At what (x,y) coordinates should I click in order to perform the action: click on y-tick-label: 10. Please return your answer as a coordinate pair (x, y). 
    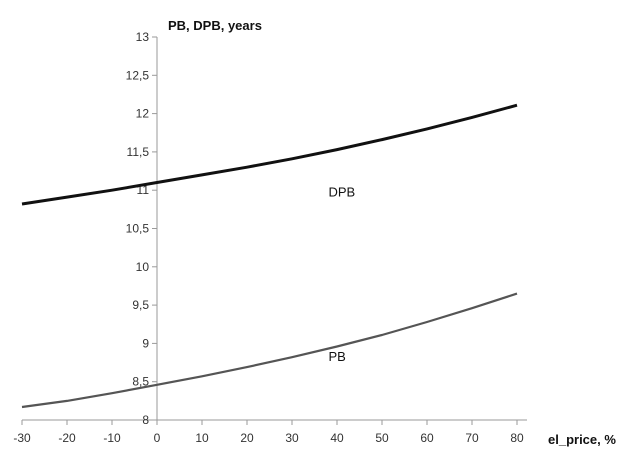
    Looking at the image, I should click on (143, 267).